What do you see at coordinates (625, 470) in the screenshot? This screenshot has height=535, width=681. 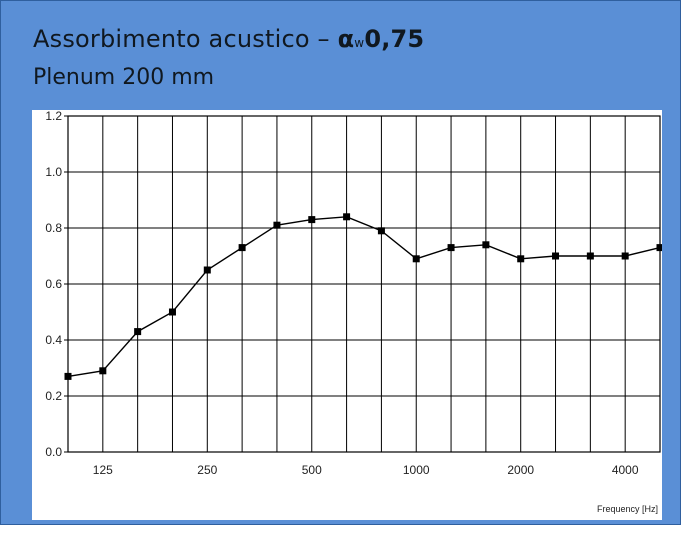 I see `x-tick-label: 4000` at bounding box center [625, 470].